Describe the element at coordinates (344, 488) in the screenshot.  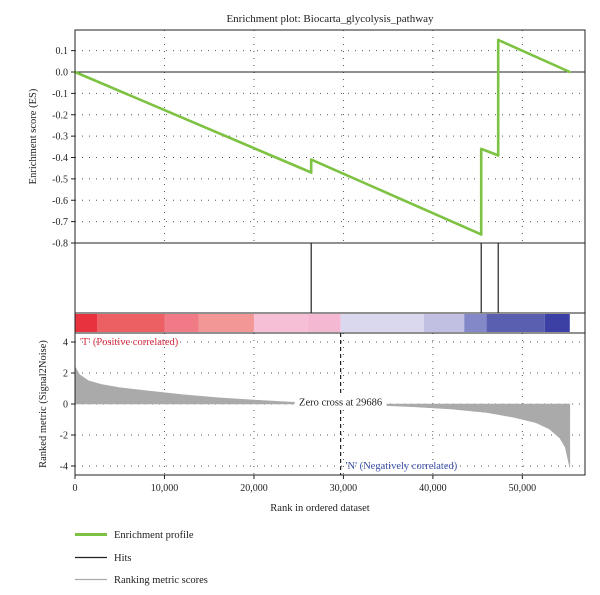
I see `x-tick-label: 30,000` at that location.